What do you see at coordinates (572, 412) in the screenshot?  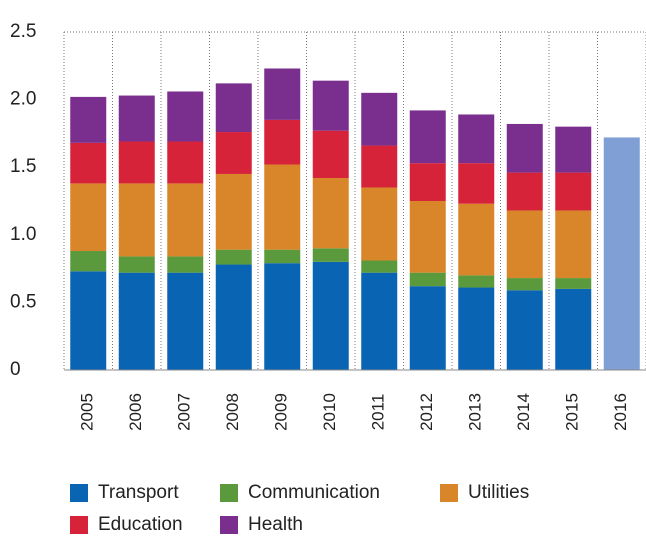 I see `x-tick-label: 2015` at bounding box center [572, 412].